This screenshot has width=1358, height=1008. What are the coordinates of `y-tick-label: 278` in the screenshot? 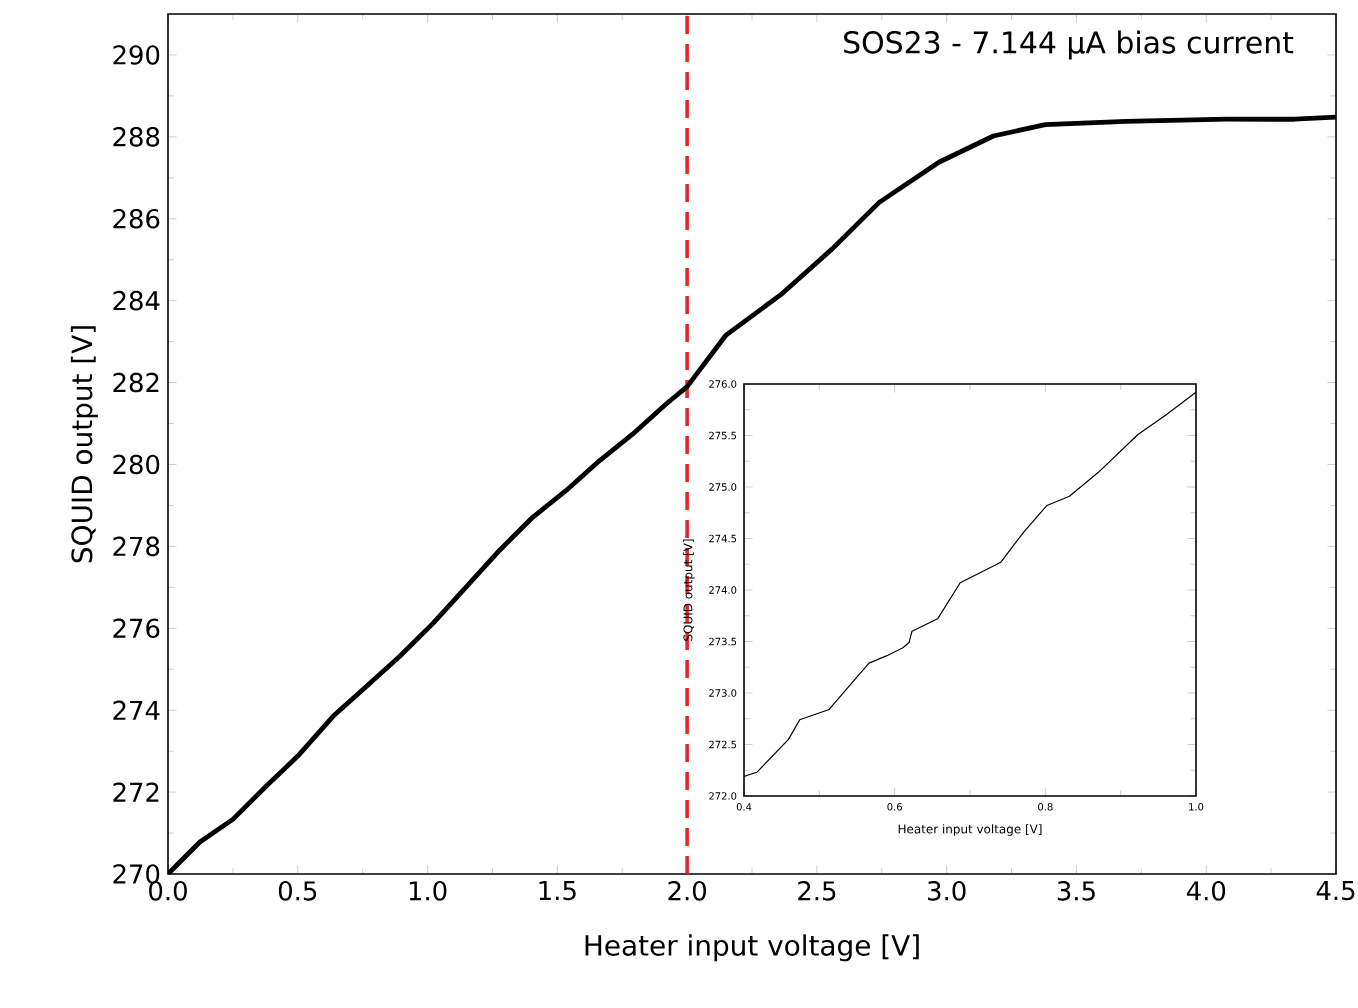 It's located at (136, 546).